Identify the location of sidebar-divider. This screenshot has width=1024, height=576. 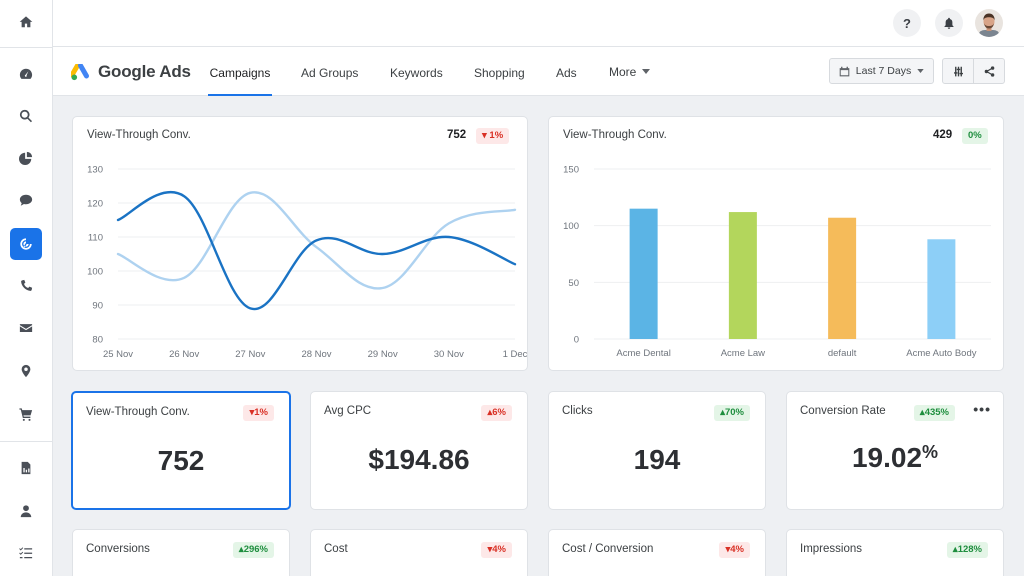
(26, 47).